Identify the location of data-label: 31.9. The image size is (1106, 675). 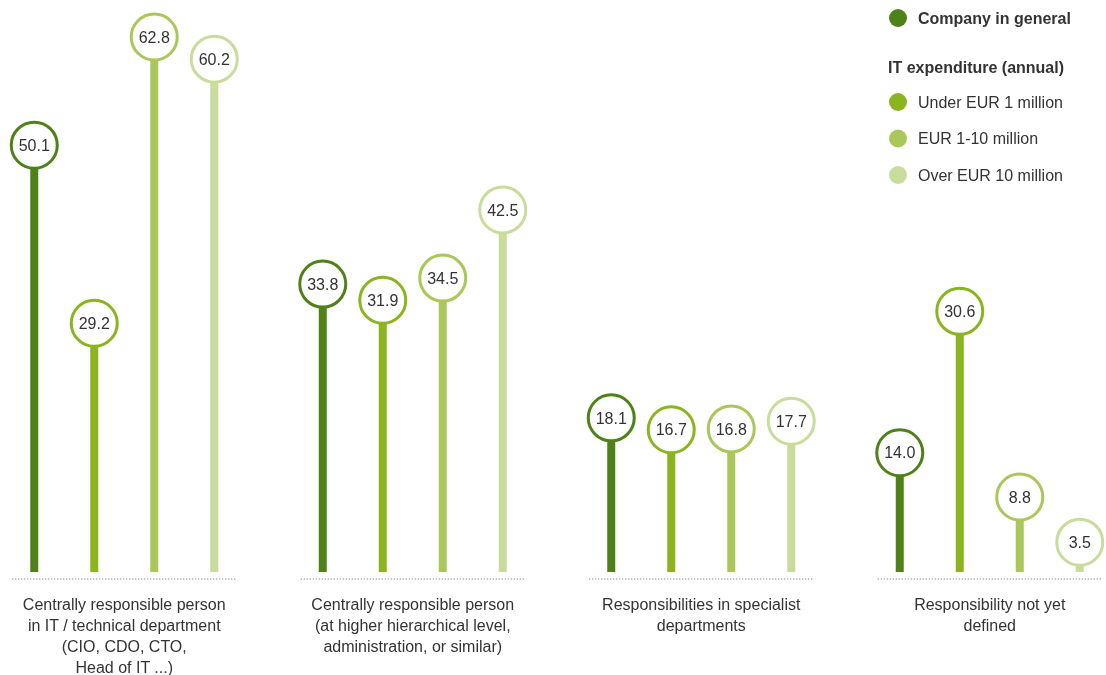
(383, 300).